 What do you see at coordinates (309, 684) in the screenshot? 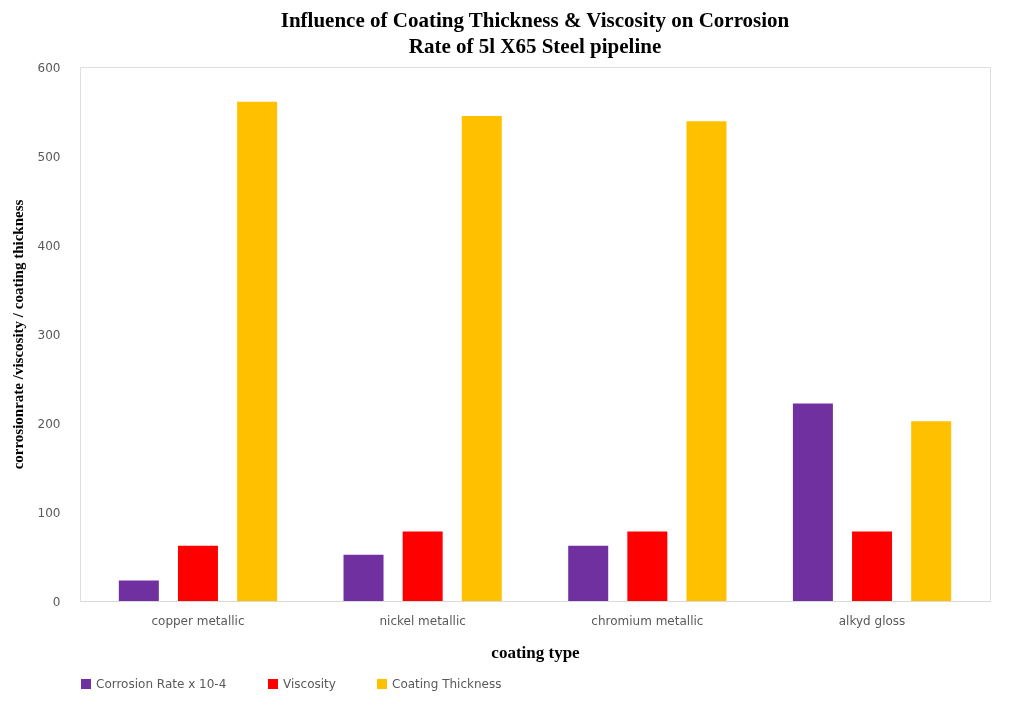
I see `legend-label: Viscosity` at bounding box center [309, 684].